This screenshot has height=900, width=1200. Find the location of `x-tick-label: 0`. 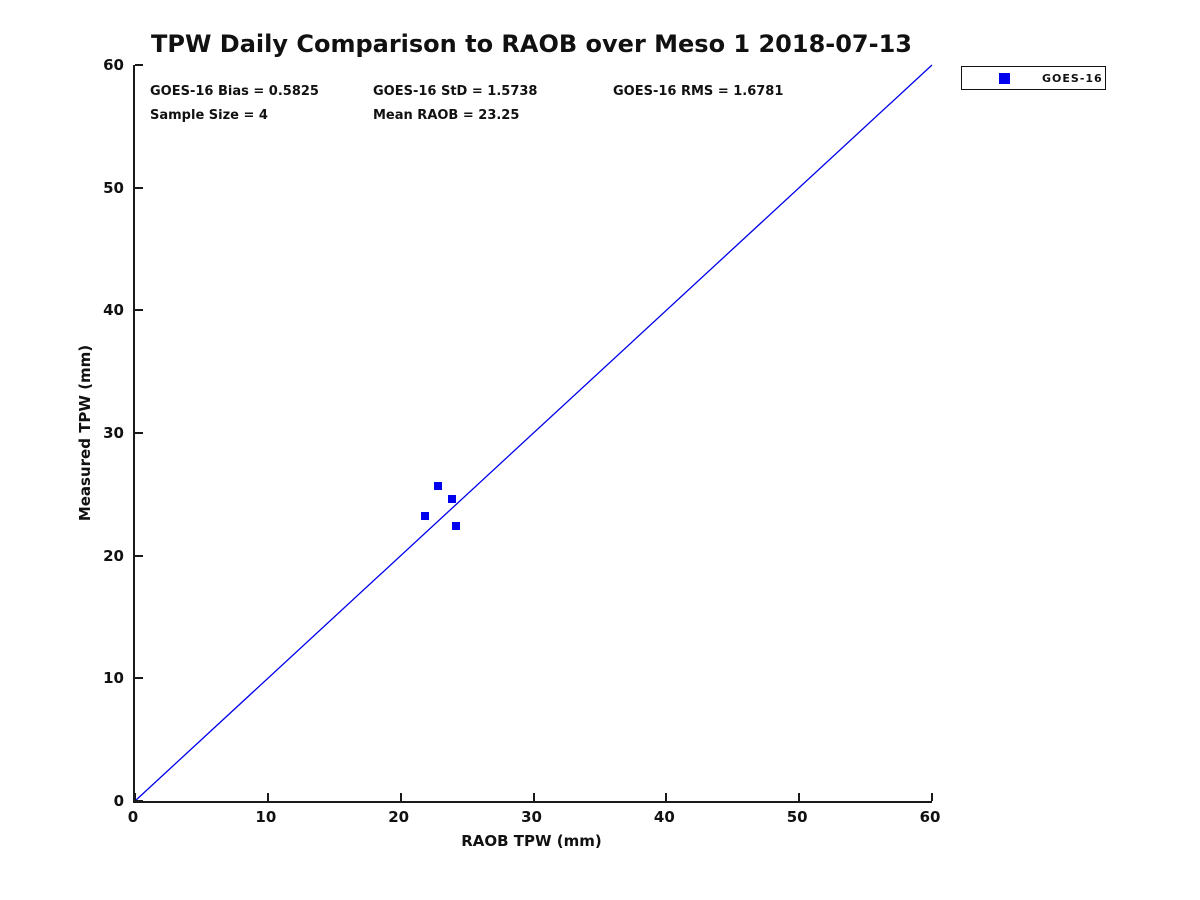

x-tick-label: 0 is located at coordinates (133, 817).